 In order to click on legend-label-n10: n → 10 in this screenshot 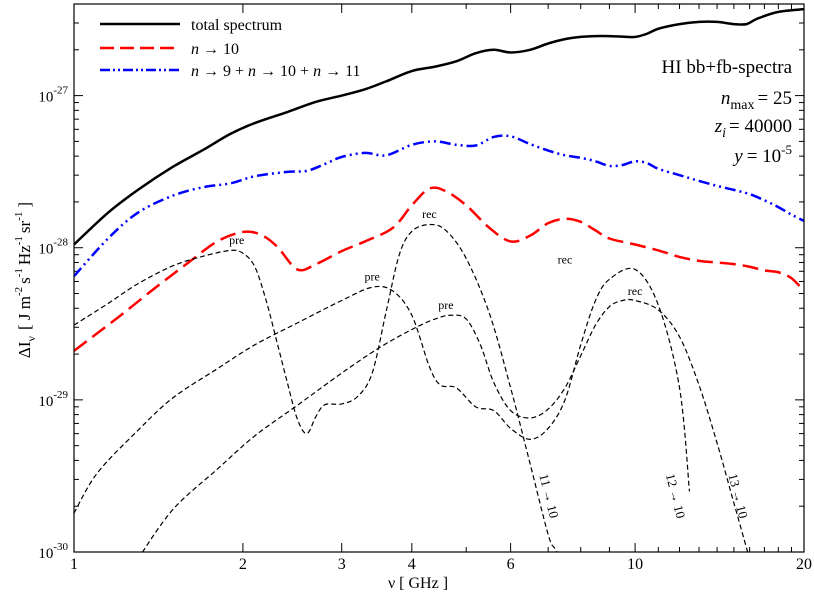, I will do `click(215, 49)`.